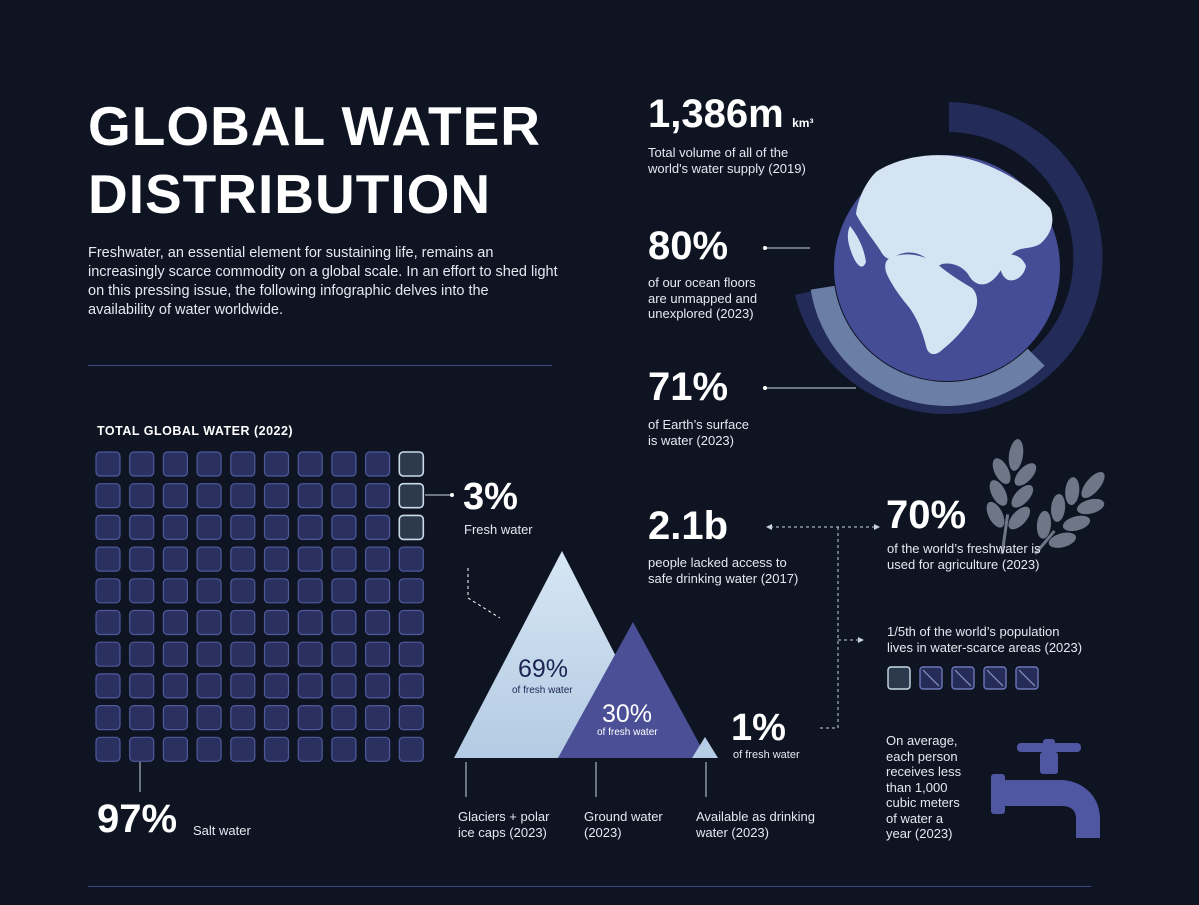  What do you see at coordinates (542, 690) in the screenshot?
I see `glacier-sub: of fresh water` at bounding box center [542, 690].